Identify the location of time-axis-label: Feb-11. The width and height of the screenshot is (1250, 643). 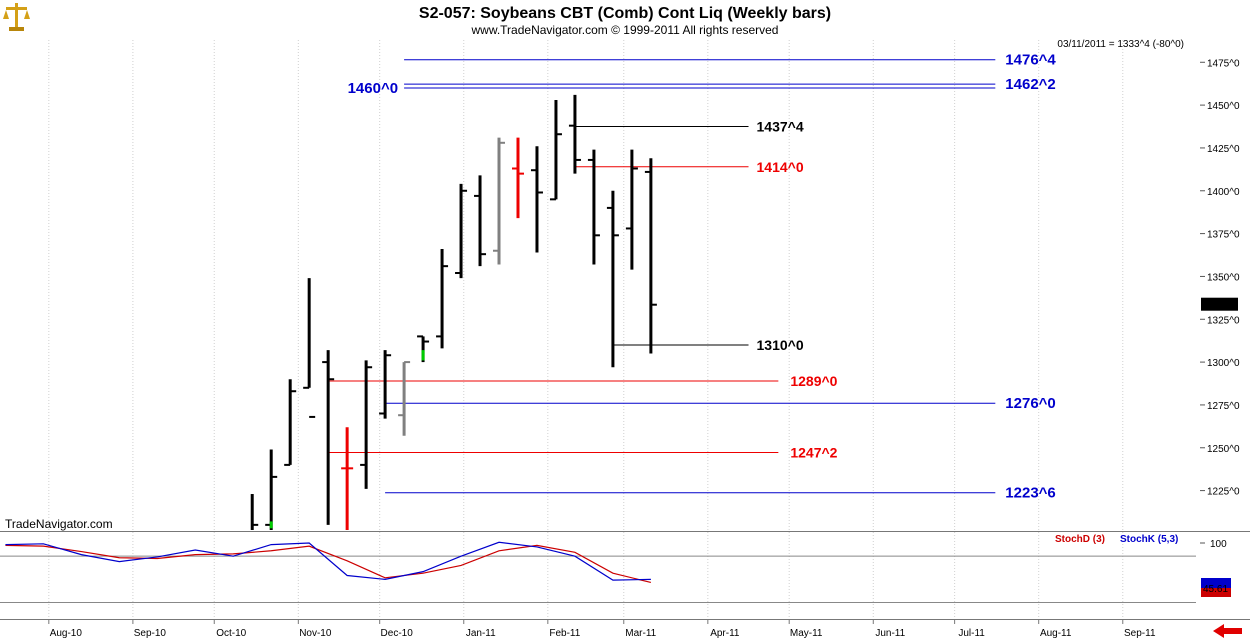
(564, 633).